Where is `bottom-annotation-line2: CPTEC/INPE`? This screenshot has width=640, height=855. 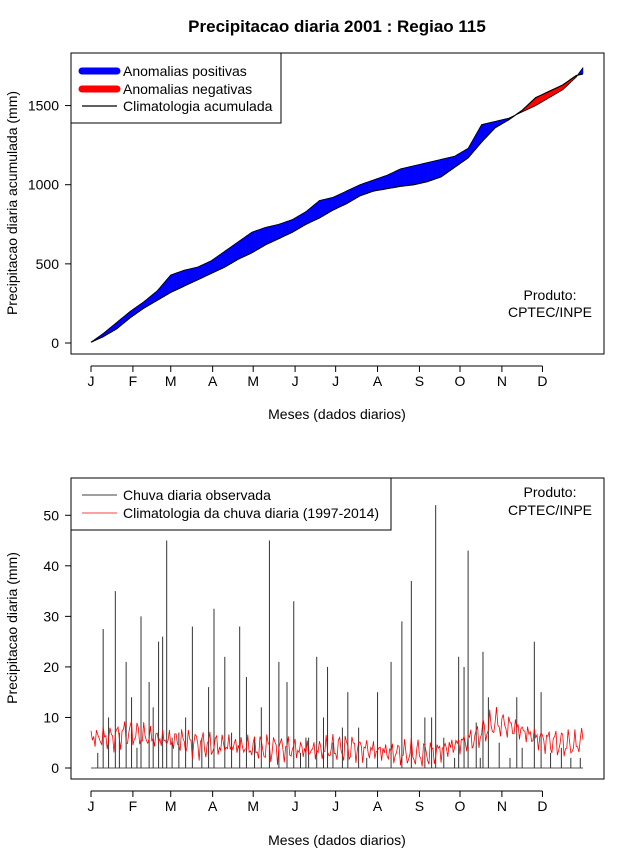
bottom-annotation-line2: CPTEC/INPE is located at coordinates (550, 510).